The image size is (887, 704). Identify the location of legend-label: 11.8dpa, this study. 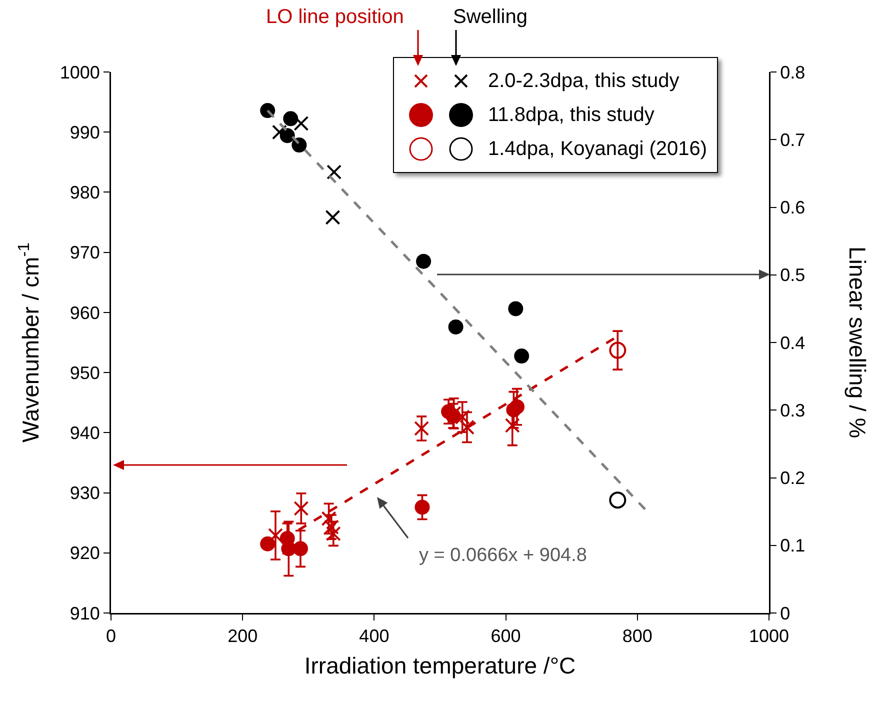
(571, 115).